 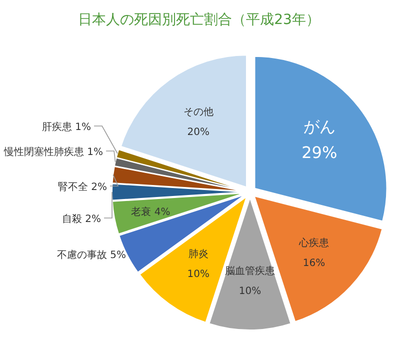 What do you see at coordinates (150, 212) in the screenshot?
I see `slice-label: 老衰 4%` at bounding box center [150, 212].